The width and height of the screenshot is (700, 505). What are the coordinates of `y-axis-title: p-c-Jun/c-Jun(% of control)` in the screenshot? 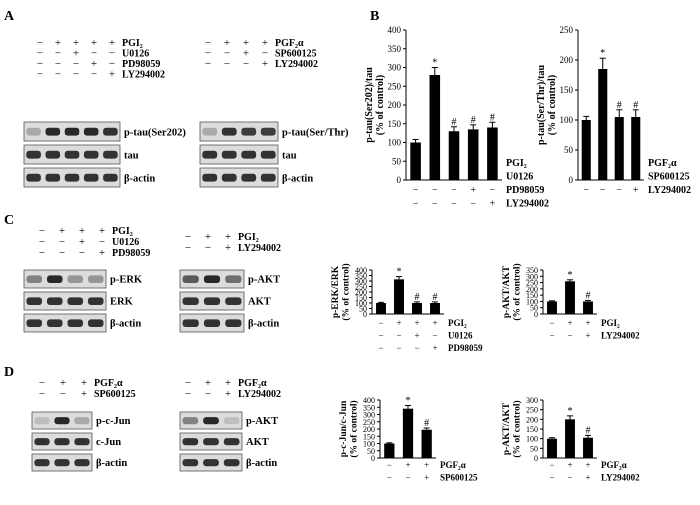 It's located at (349, 429).